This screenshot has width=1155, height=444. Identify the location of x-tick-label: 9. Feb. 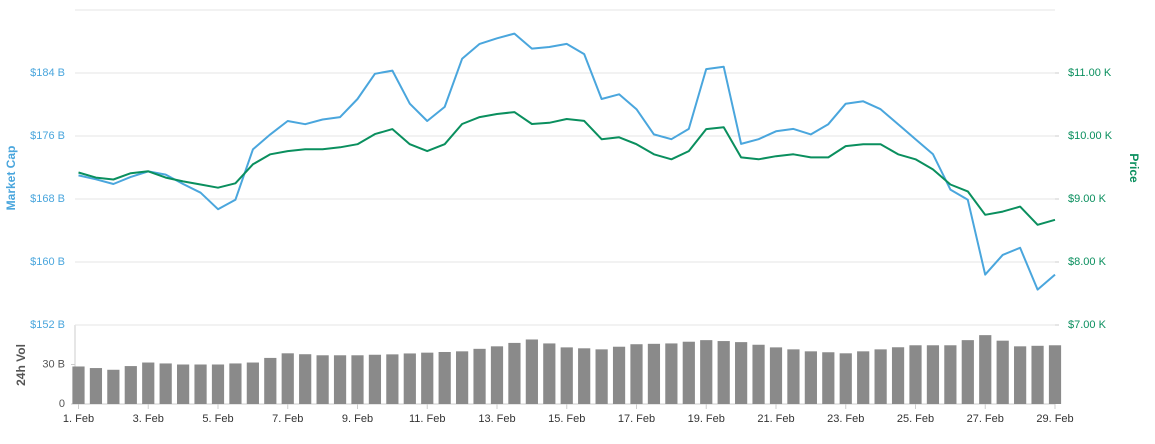
(357, 419).